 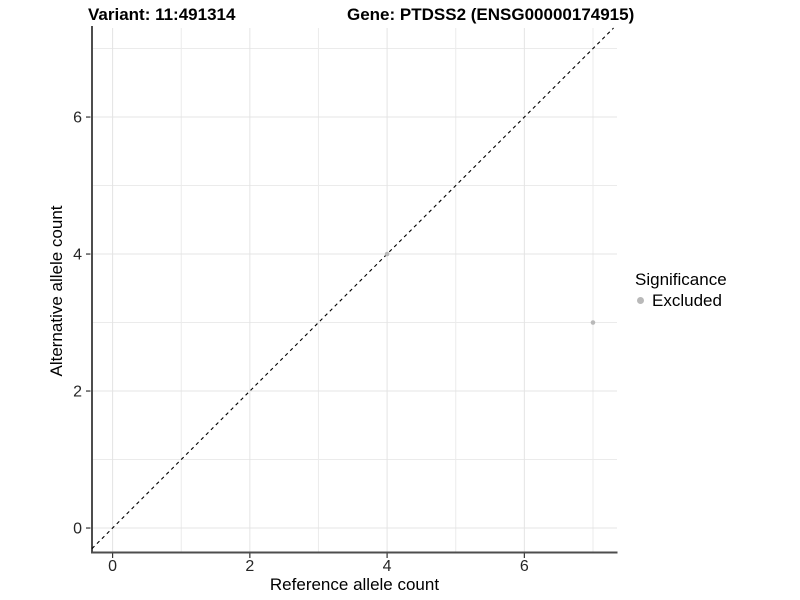 I want to click on legend-item-excluded: Excluded, so click(x=679, y=300).